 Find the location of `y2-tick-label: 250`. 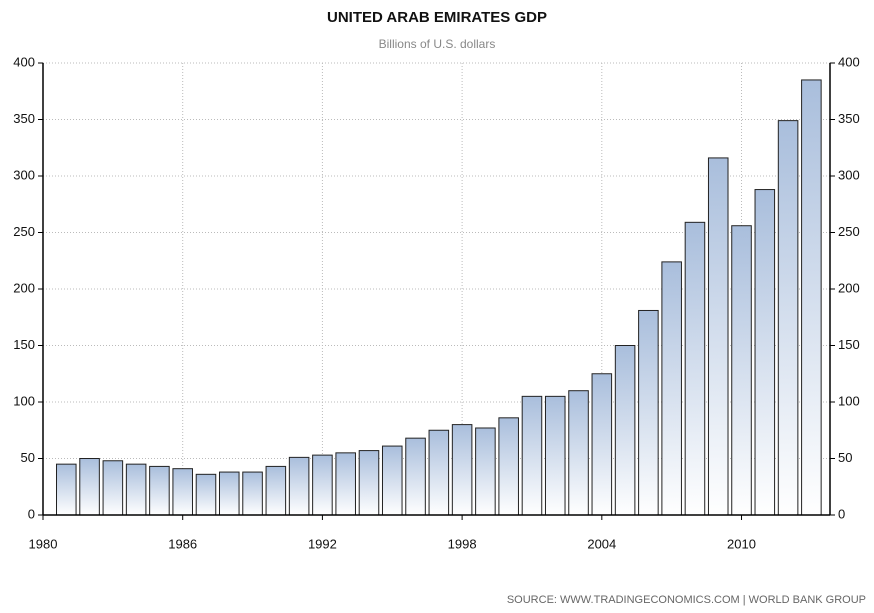

y2-tick-label: 250 is located at coordinates (849, 231).